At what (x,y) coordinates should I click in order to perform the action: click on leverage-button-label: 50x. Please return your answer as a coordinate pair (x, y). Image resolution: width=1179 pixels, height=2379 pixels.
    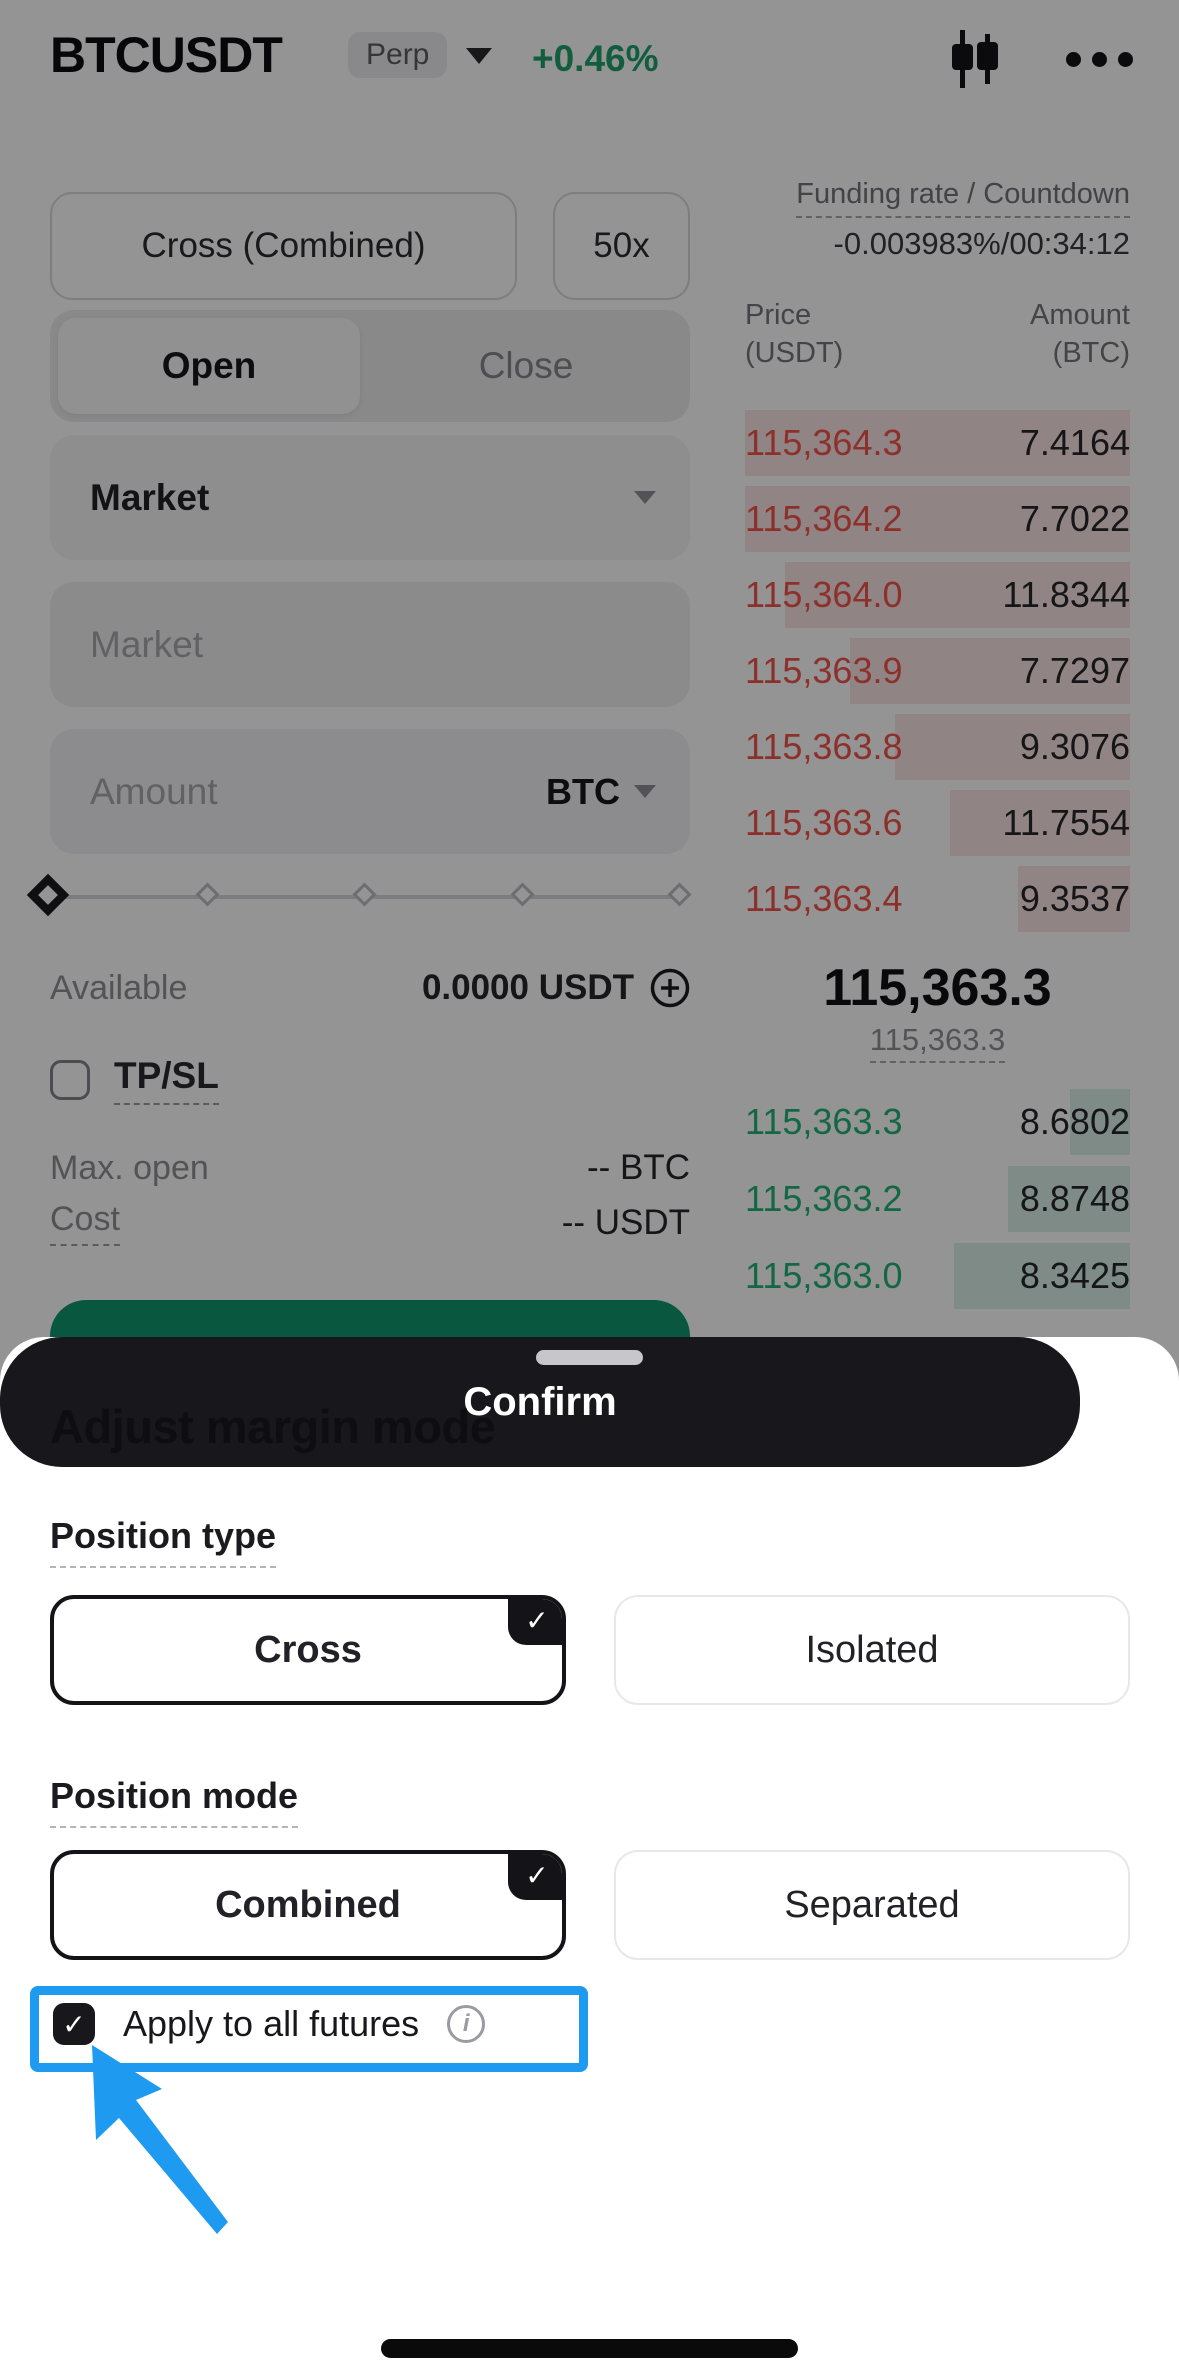
    Looking at the image, I should click on (621, 245).